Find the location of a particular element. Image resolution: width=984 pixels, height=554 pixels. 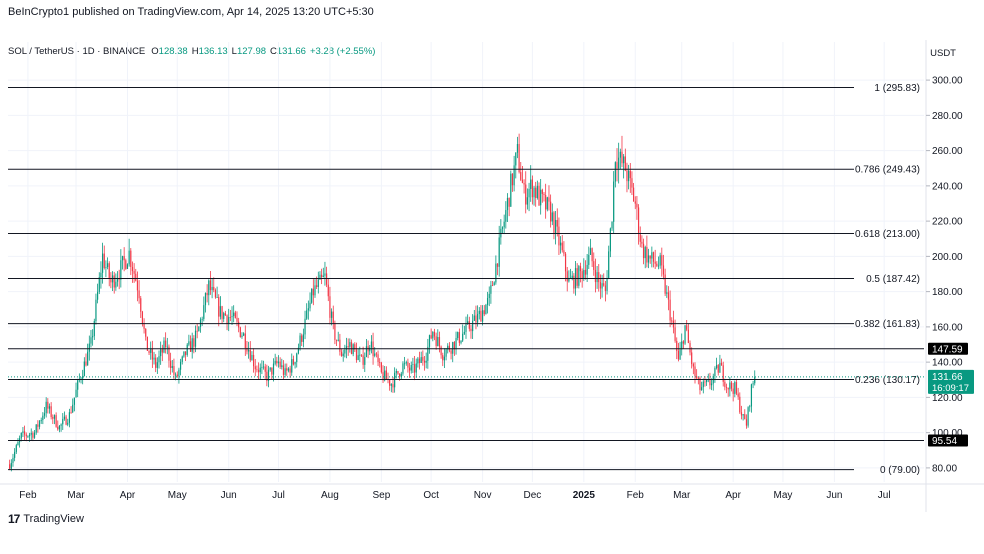

open-value: 128.38 is located at coordinates (173, 51).